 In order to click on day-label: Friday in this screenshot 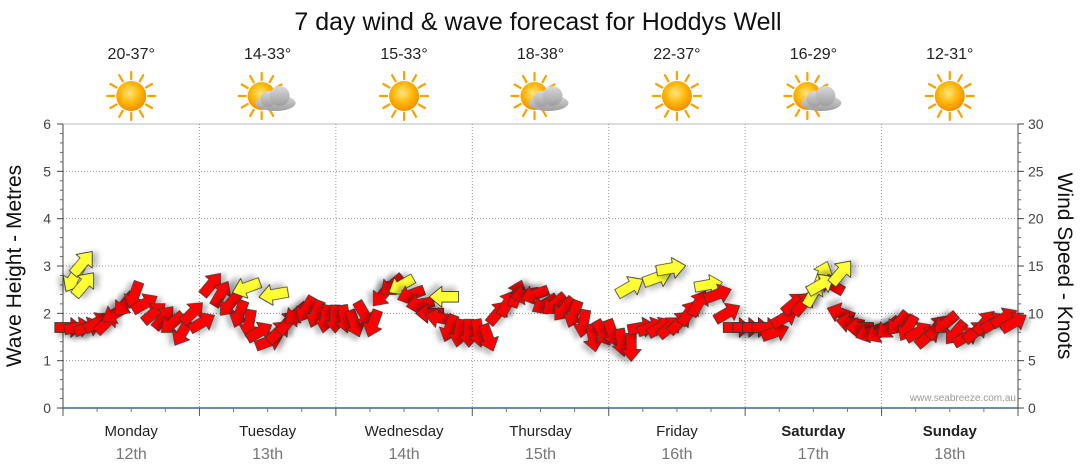, I will do `click(677, 431)`.